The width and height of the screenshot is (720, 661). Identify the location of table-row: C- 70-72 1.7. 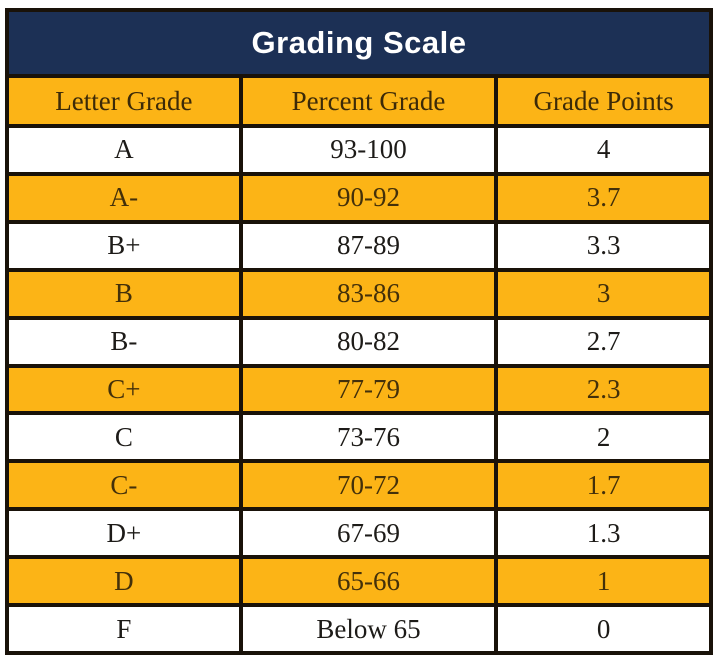
(359, 485).